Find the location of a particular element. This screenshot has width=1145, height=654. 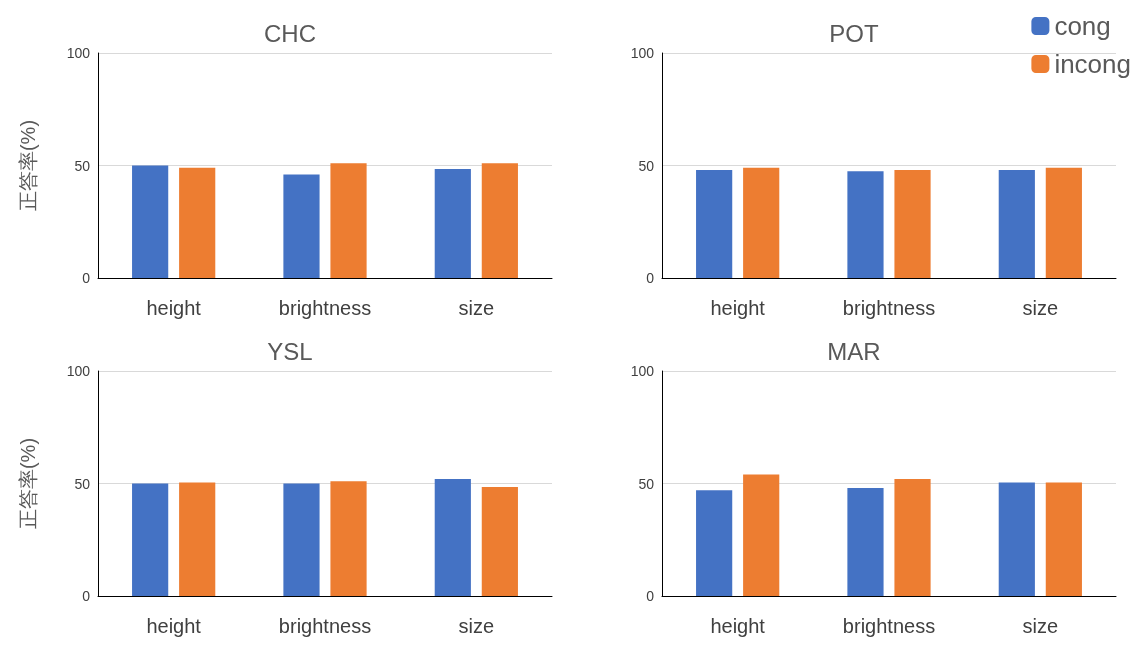

legend-label: cong is located at coordinates (1082, 26).